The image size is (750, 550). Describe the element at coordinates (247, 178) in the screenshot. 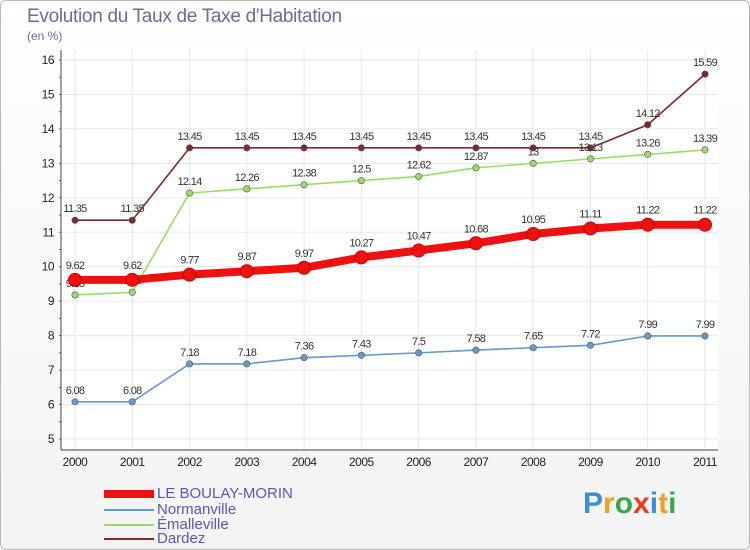

I see `data-label: 12.26` at that location.